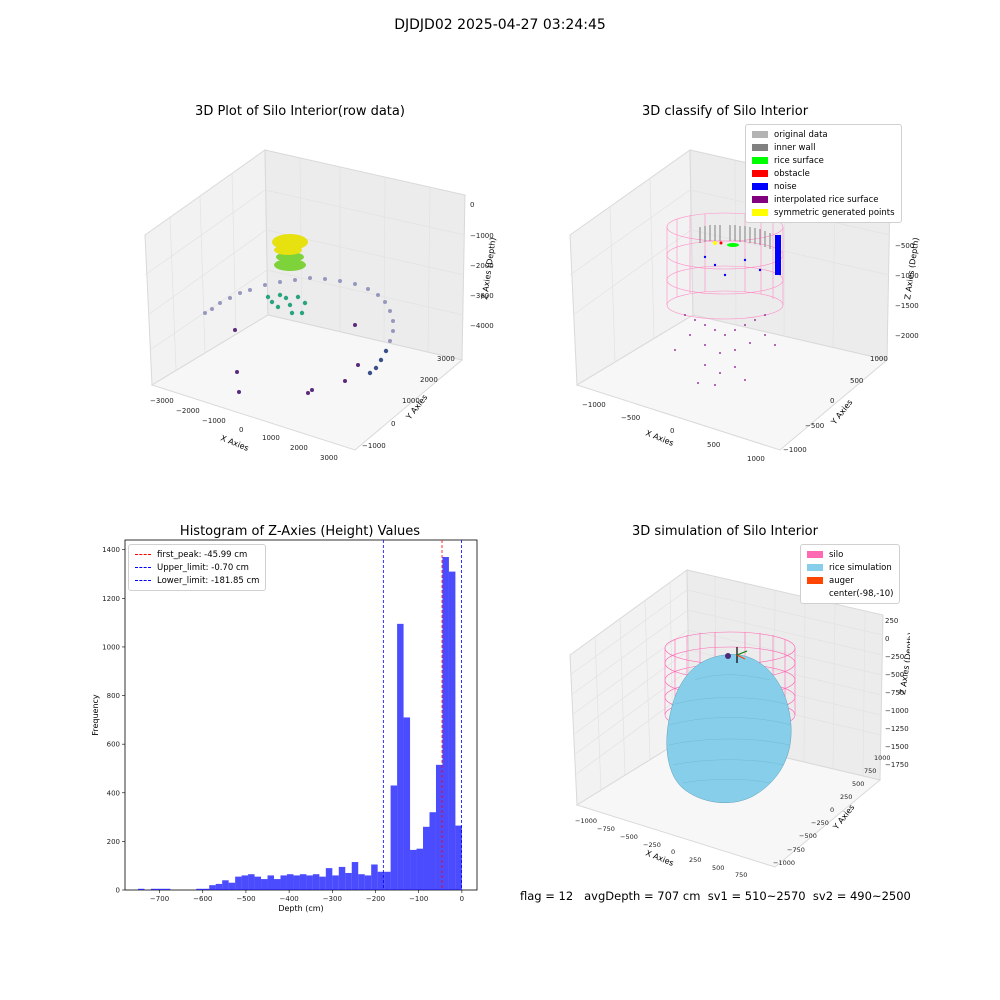  Describe the element at coordinates (652, 845) in the screenshot. I see `simulation-xtick: −250` at that location.